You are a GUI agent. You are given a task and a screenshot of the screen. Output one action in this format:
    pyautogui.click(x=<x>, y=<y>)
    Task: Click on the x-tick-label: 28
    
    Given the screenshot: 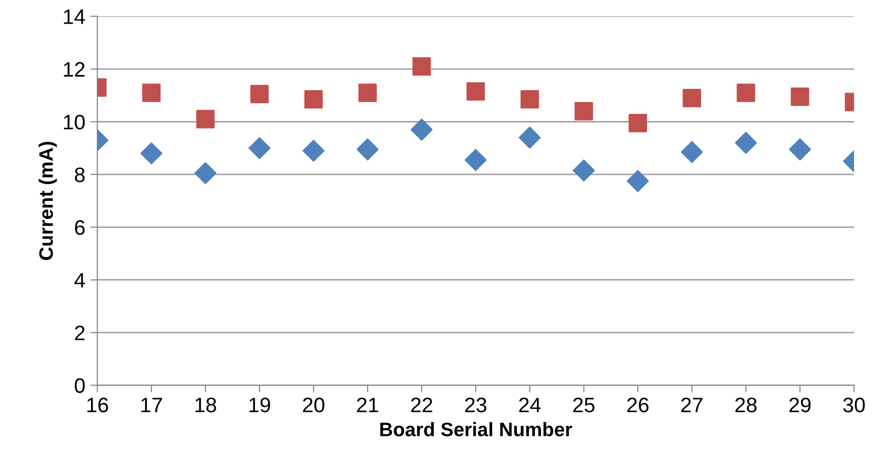 What is the action you would take?
    pyautogui.click(x=746, y=405)
    